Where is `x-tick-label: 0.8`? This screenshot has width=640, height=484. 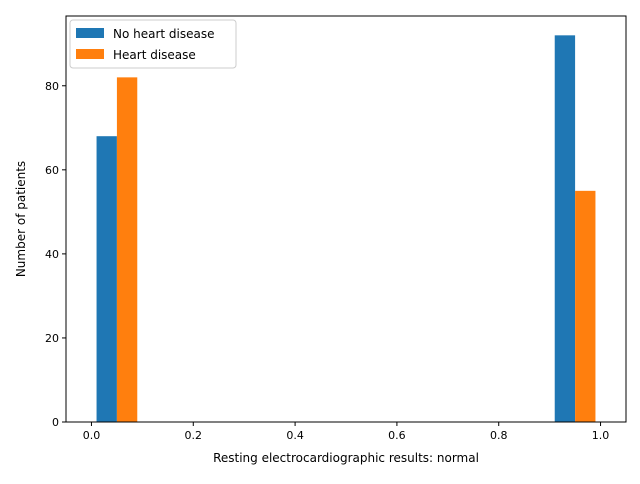
x-tick-label: 0.8 is located at coordinates (499, 435).